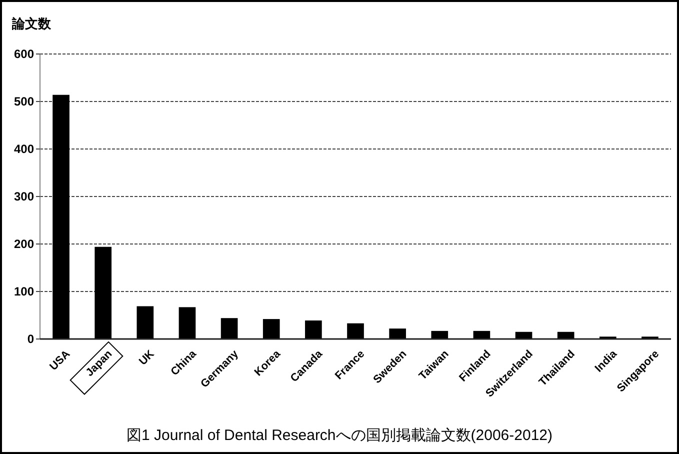 The height and width of the screenshot is (454, 679). Describe the element at coordinates (339, 435) in the screenshot. I see `text: 図1 Journal of Dental Researchへの国別掲載論文数(2006-2012)` at that location.